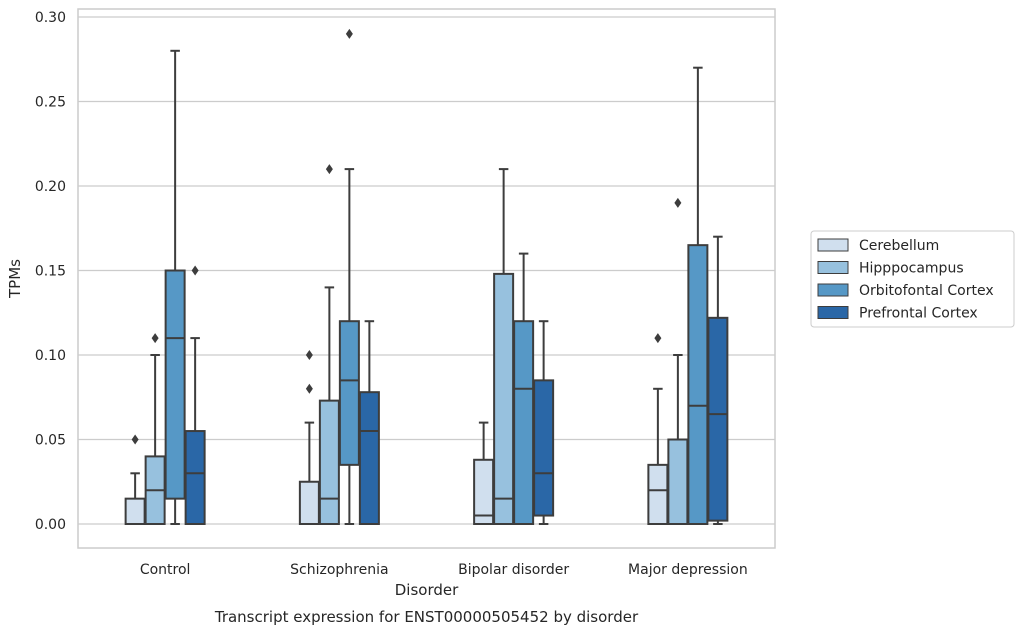 Image resolution: width=1023 pixels, height=634 pixels. What do you see at coordinates (50, 18) in the screenshot?
I see `y-tick-label: 0.30` at bounding box center [50, 18].